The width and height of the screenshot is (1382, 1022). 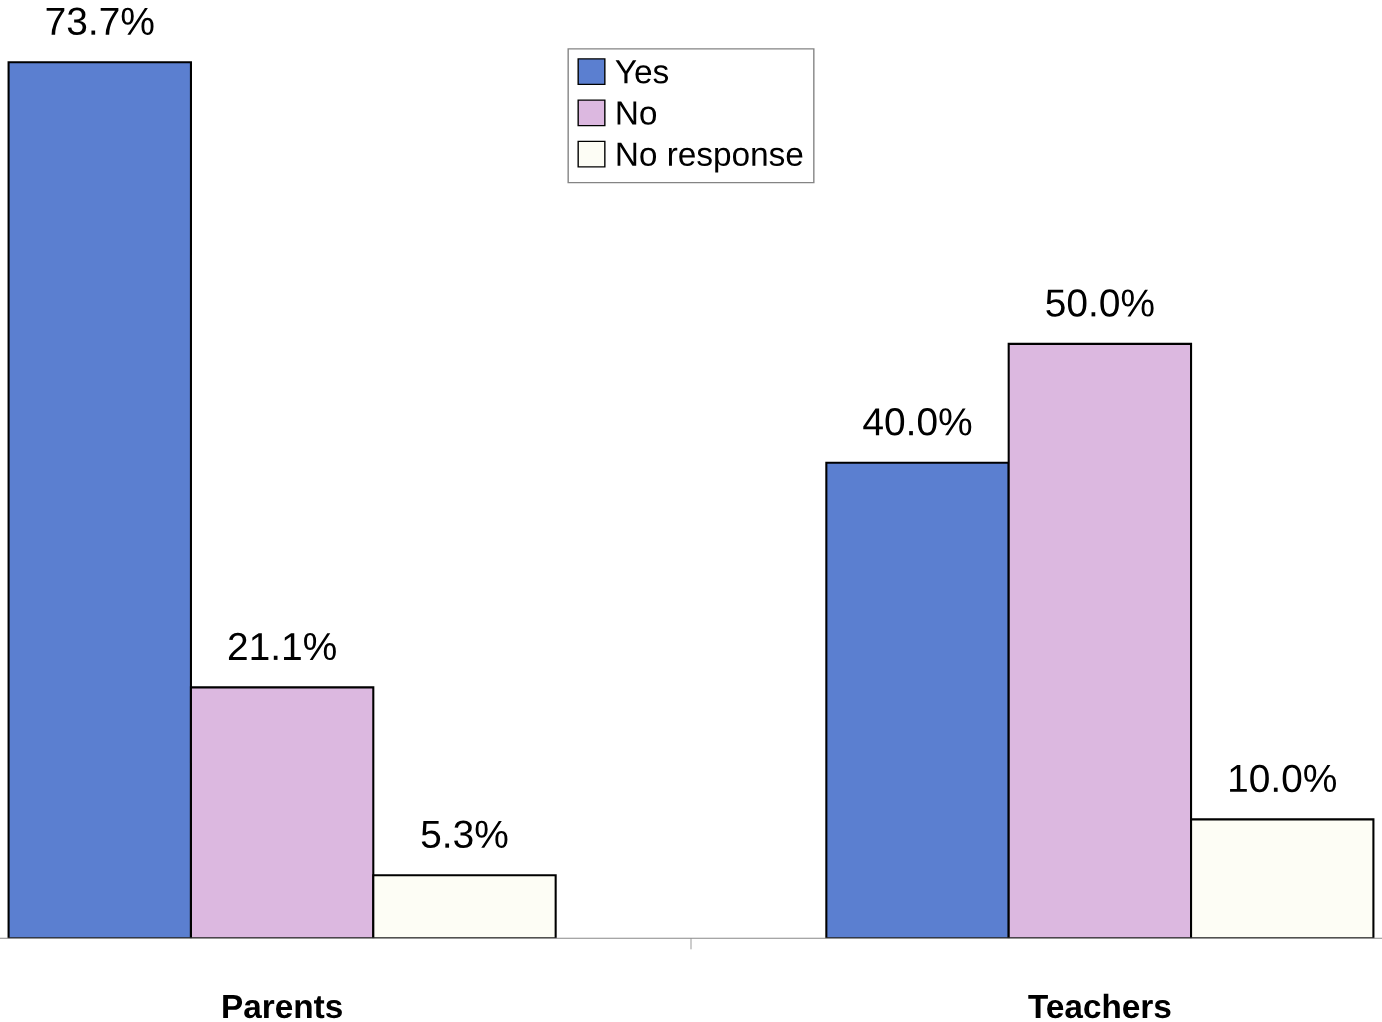 I want to click on data-label: 50.0%, so click(x=1100, y=303).